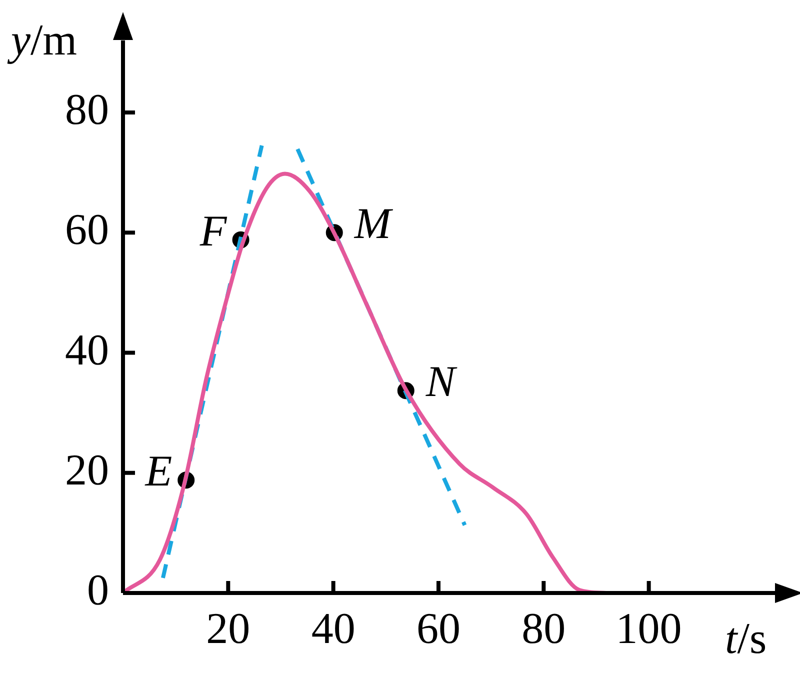 The width and height of the screenshot is (800, 675). I want to click on annotation: N, so click(441, 381).